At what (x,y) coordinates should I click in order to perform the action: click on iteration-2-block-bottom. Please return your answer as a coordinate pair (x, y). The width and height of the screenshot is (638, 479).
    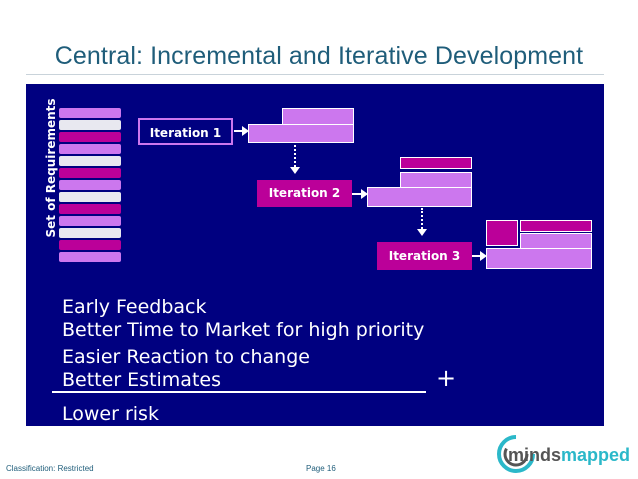
    Looking at the image, I should click on (419, 197).